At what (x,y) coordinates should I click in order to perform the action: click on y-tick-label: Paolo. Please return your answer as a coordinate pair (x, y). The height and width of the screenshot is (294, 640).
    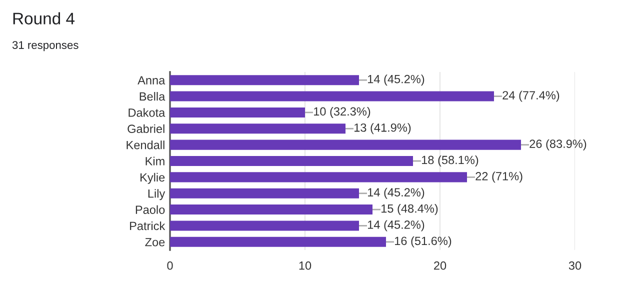
    Looking at the image, I should click on (150, 209).